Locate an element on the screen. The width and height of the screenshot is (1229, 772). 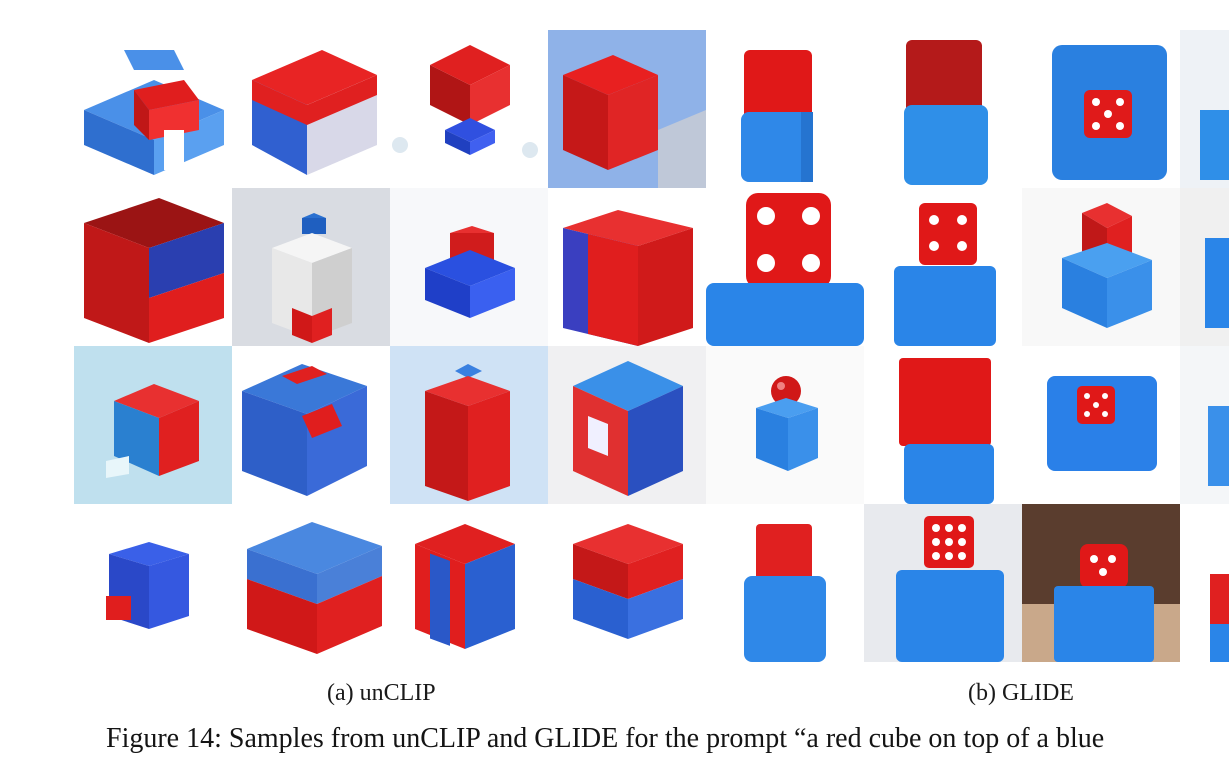
white-tower-image is located at coordinates (312, 278).